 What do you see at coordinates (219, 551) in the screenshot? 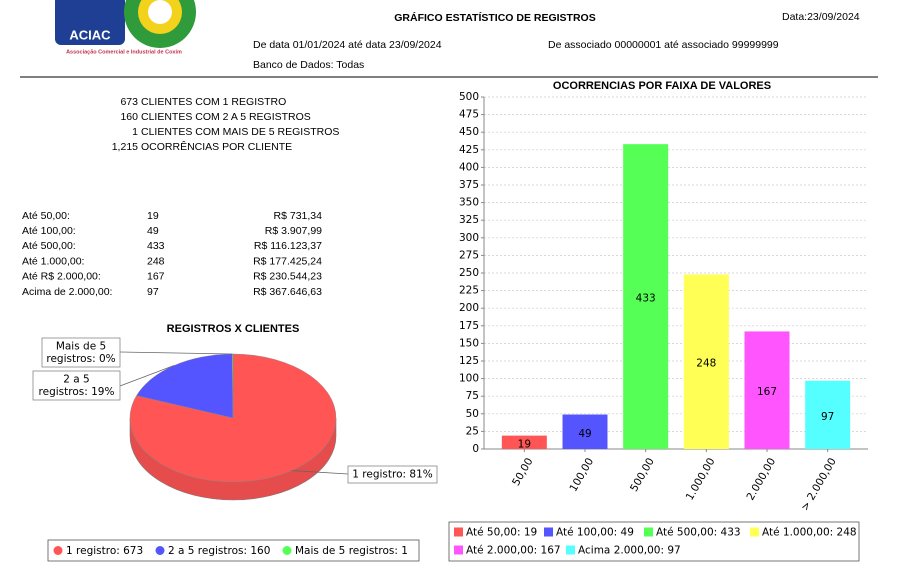
I see `legend-label: 2 a 5 registros: 160` at bounding box center [219, 551].